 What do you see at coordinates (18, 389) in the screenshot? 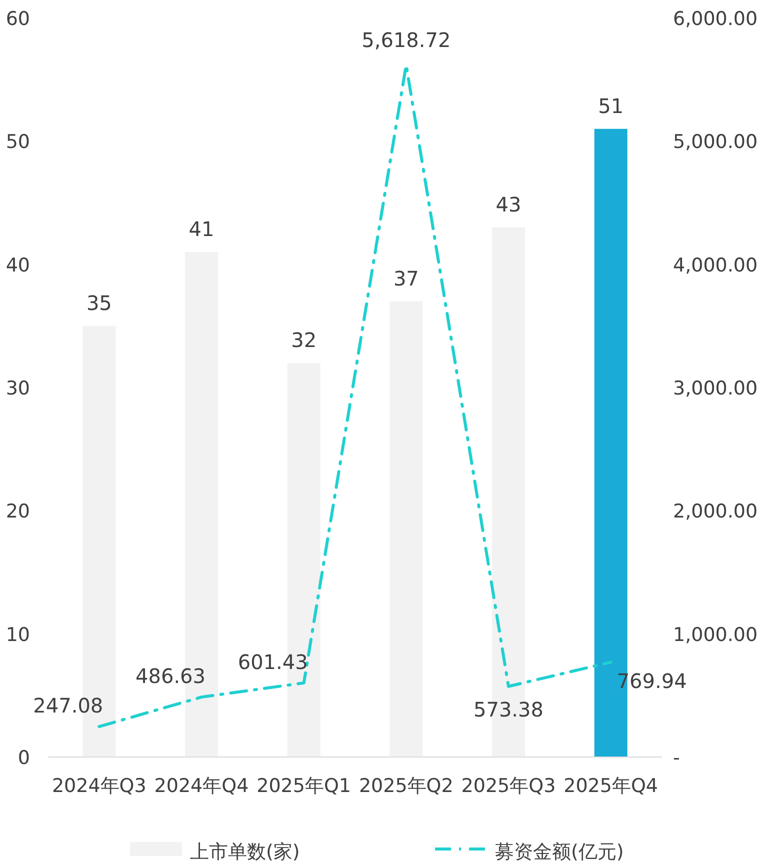
I see `y-tick-label: 30` at bounding box center [18, 389].